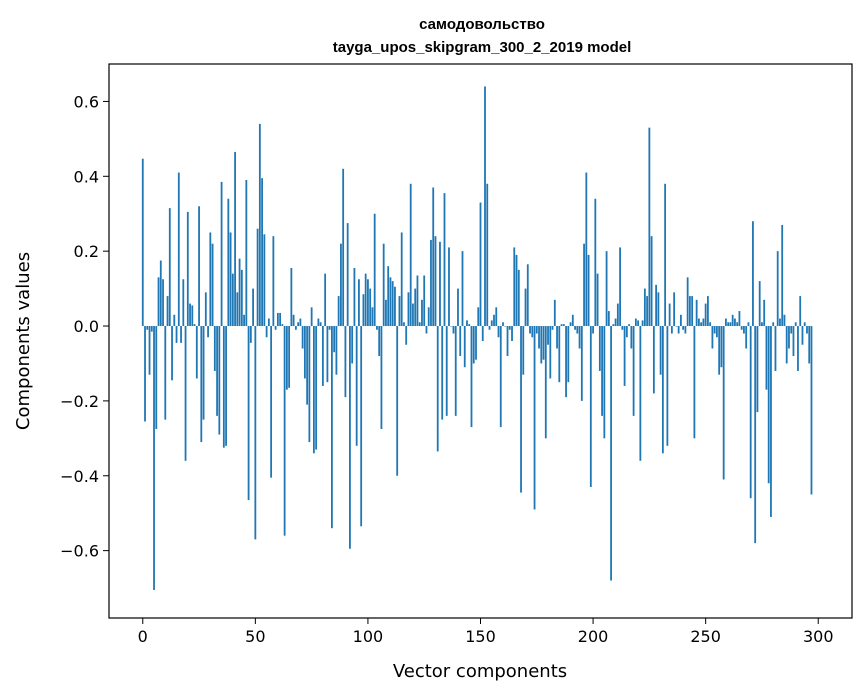 The width and height of the screenshot is (867, 696). I want to click on y-axis-label: Components values, so click(23, 341).